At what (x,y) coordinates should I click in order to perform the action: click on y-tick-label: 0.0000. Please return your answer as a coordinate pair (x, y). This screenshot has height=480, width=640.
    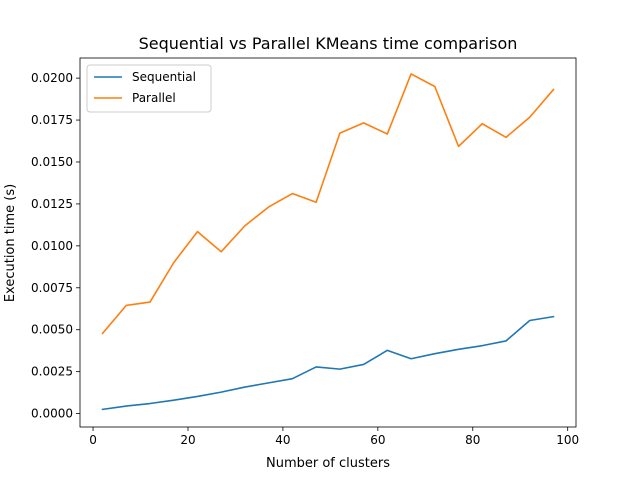
    Looking at the image, I should click on (52, 414).